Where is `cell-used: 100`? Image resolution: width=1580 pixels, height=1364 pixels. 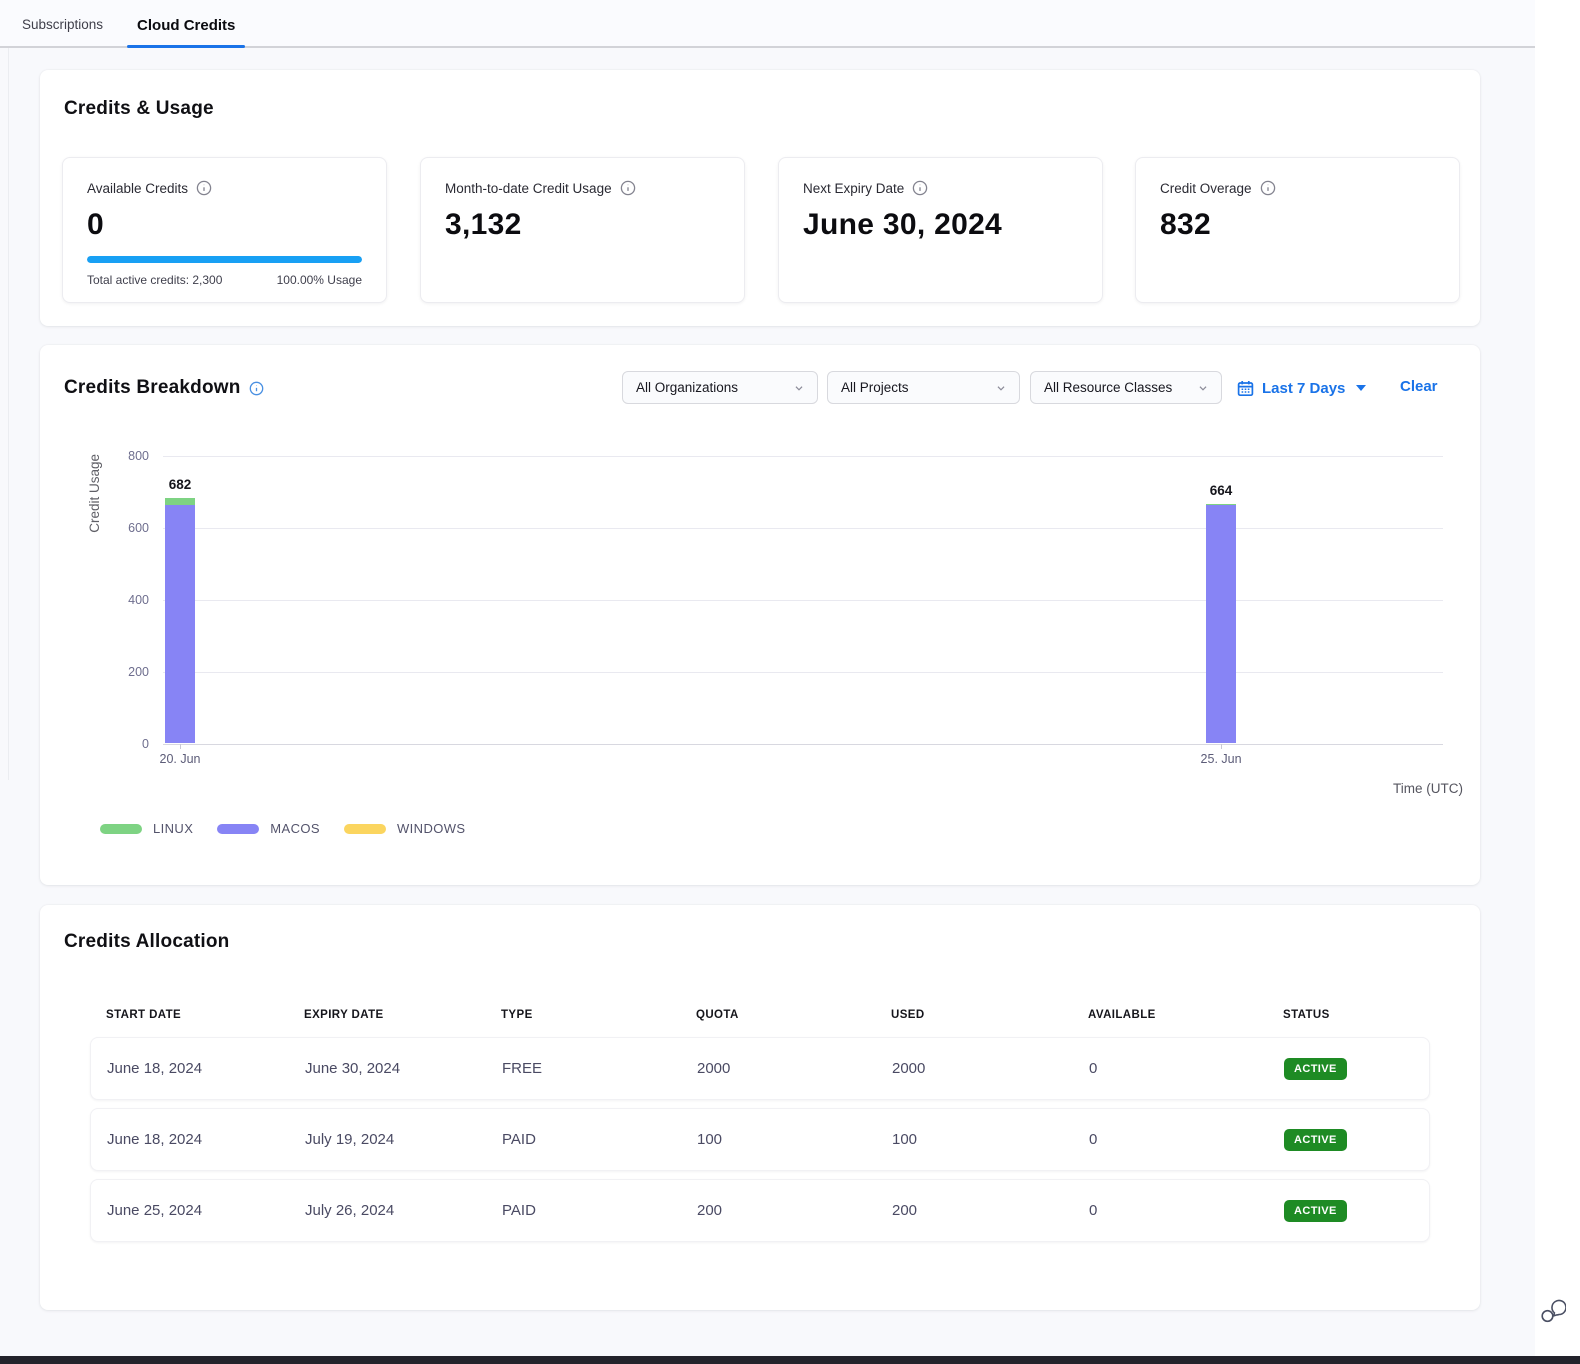 cell-used: 100 is located at coordinates (905, 1139).